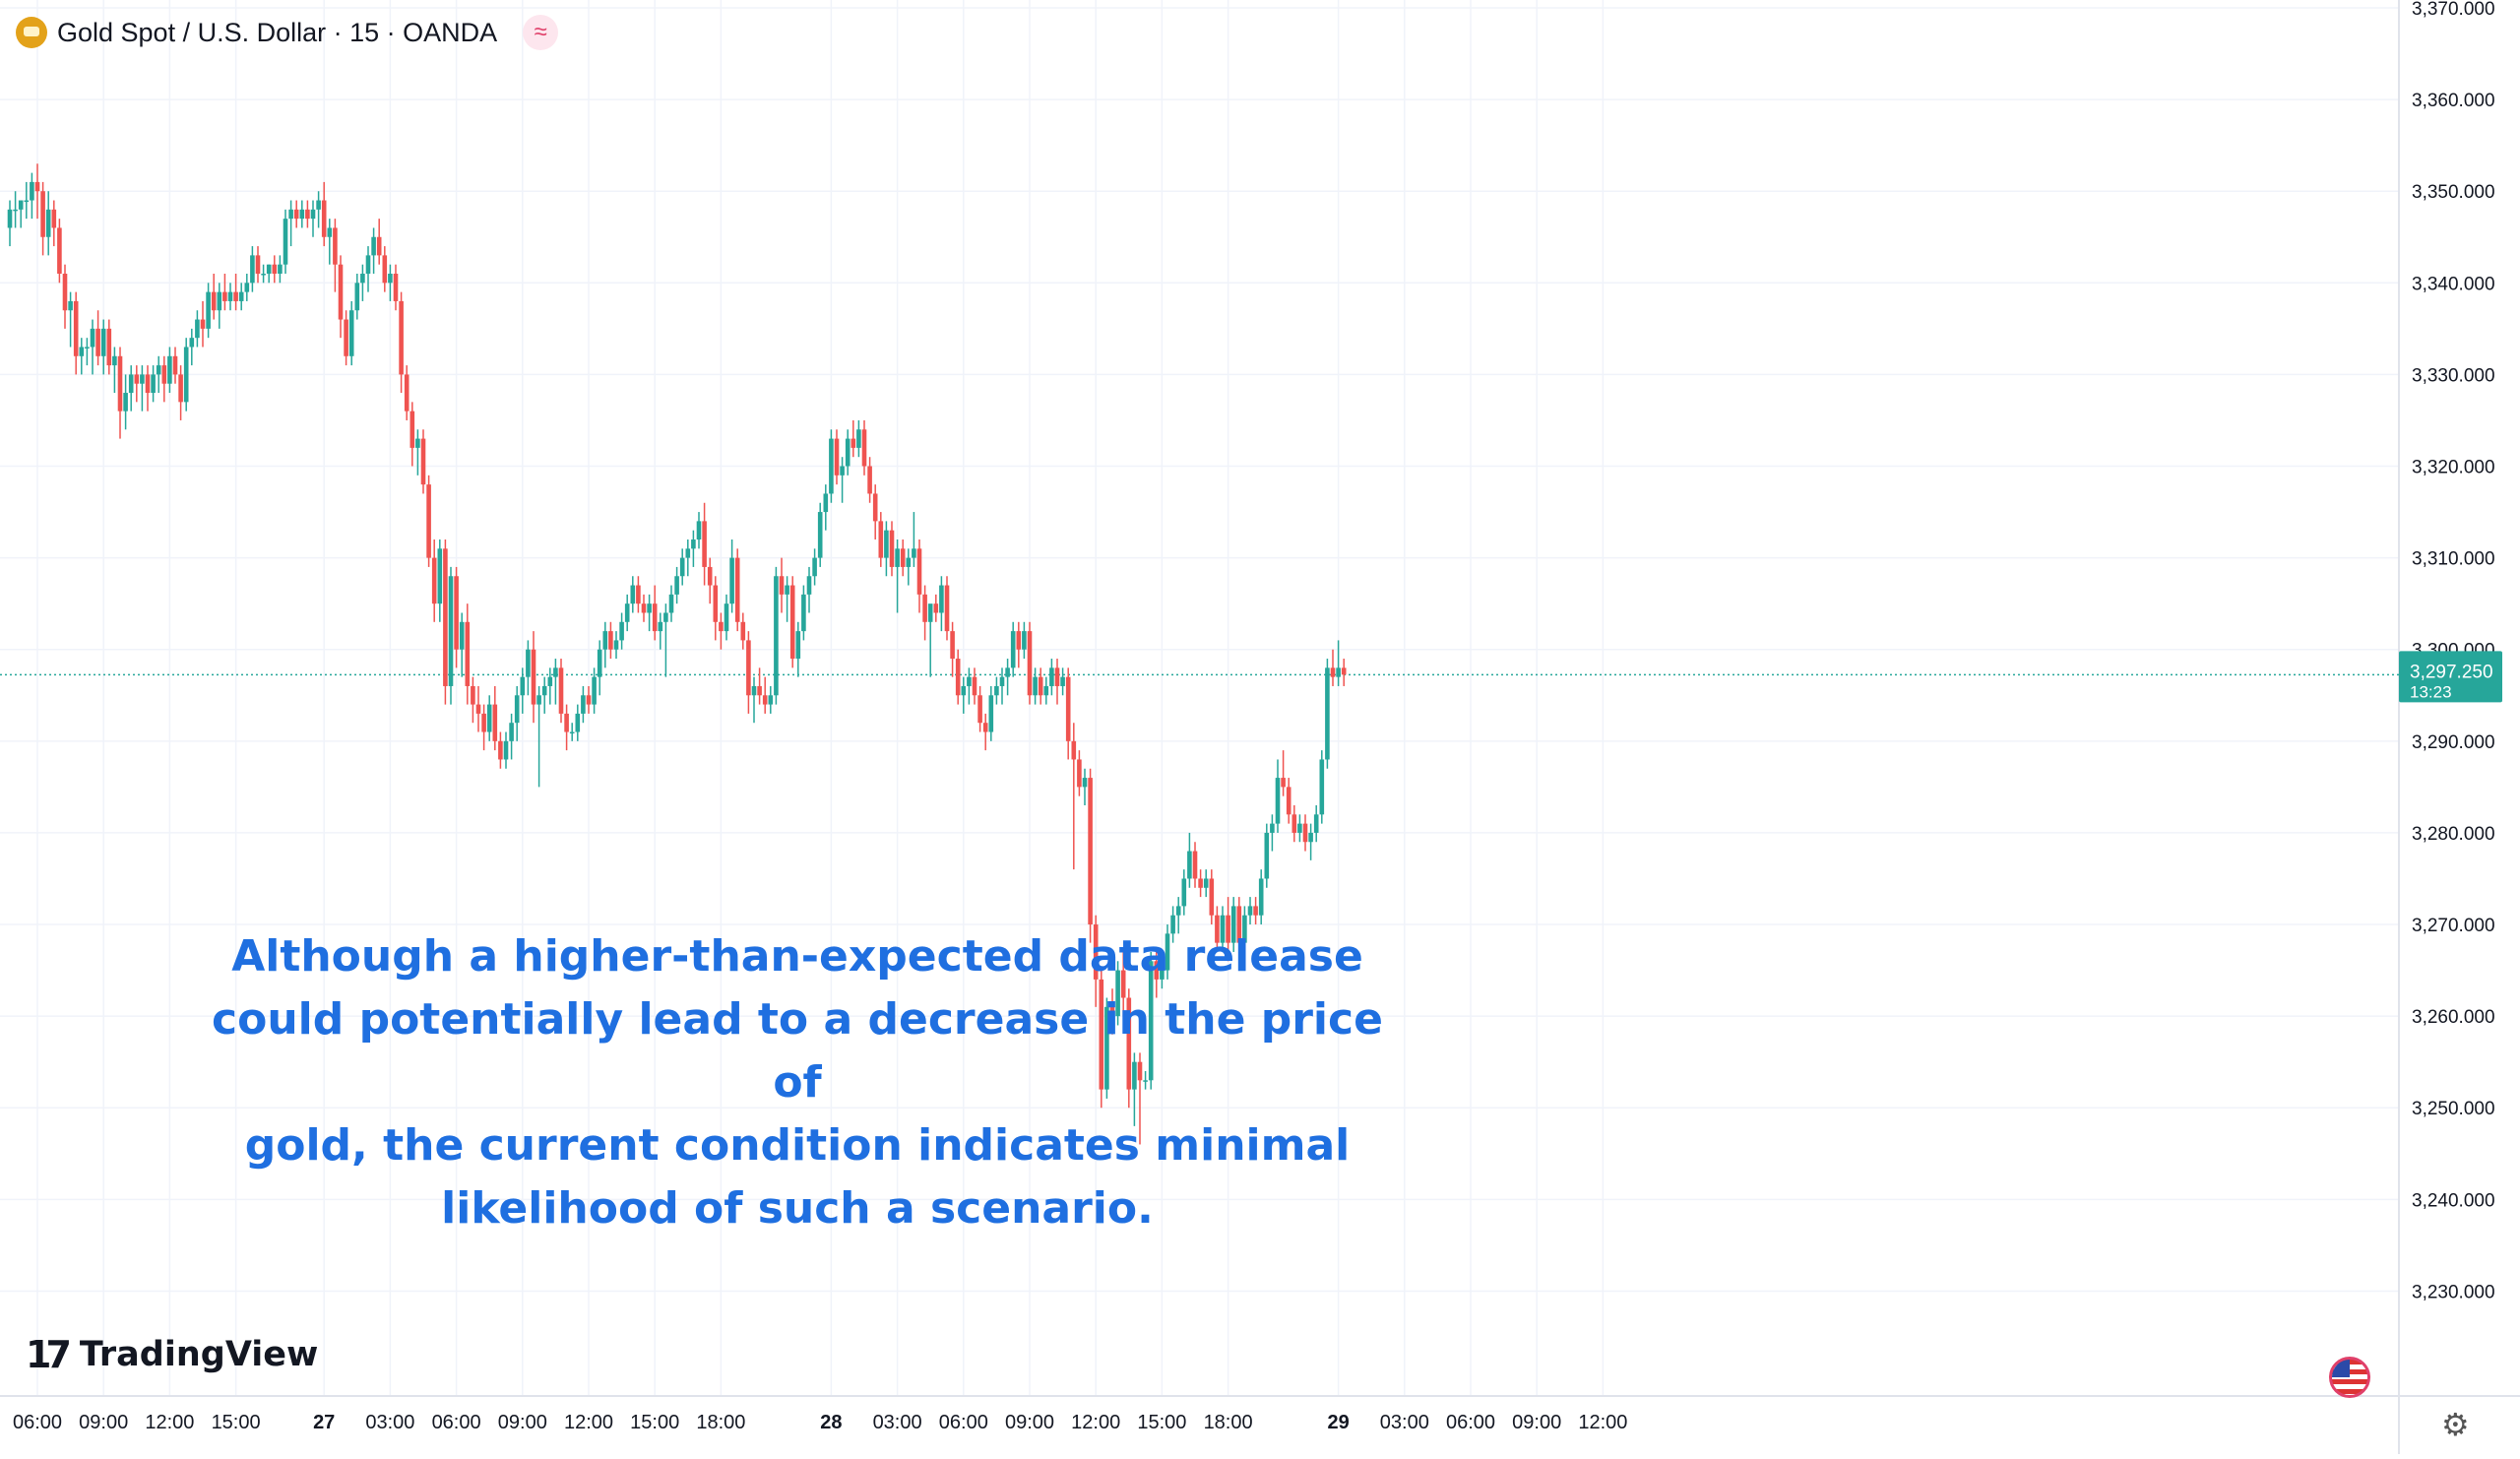  I want to click on y-tick-label: 3,270.000, so click(2453, 926).